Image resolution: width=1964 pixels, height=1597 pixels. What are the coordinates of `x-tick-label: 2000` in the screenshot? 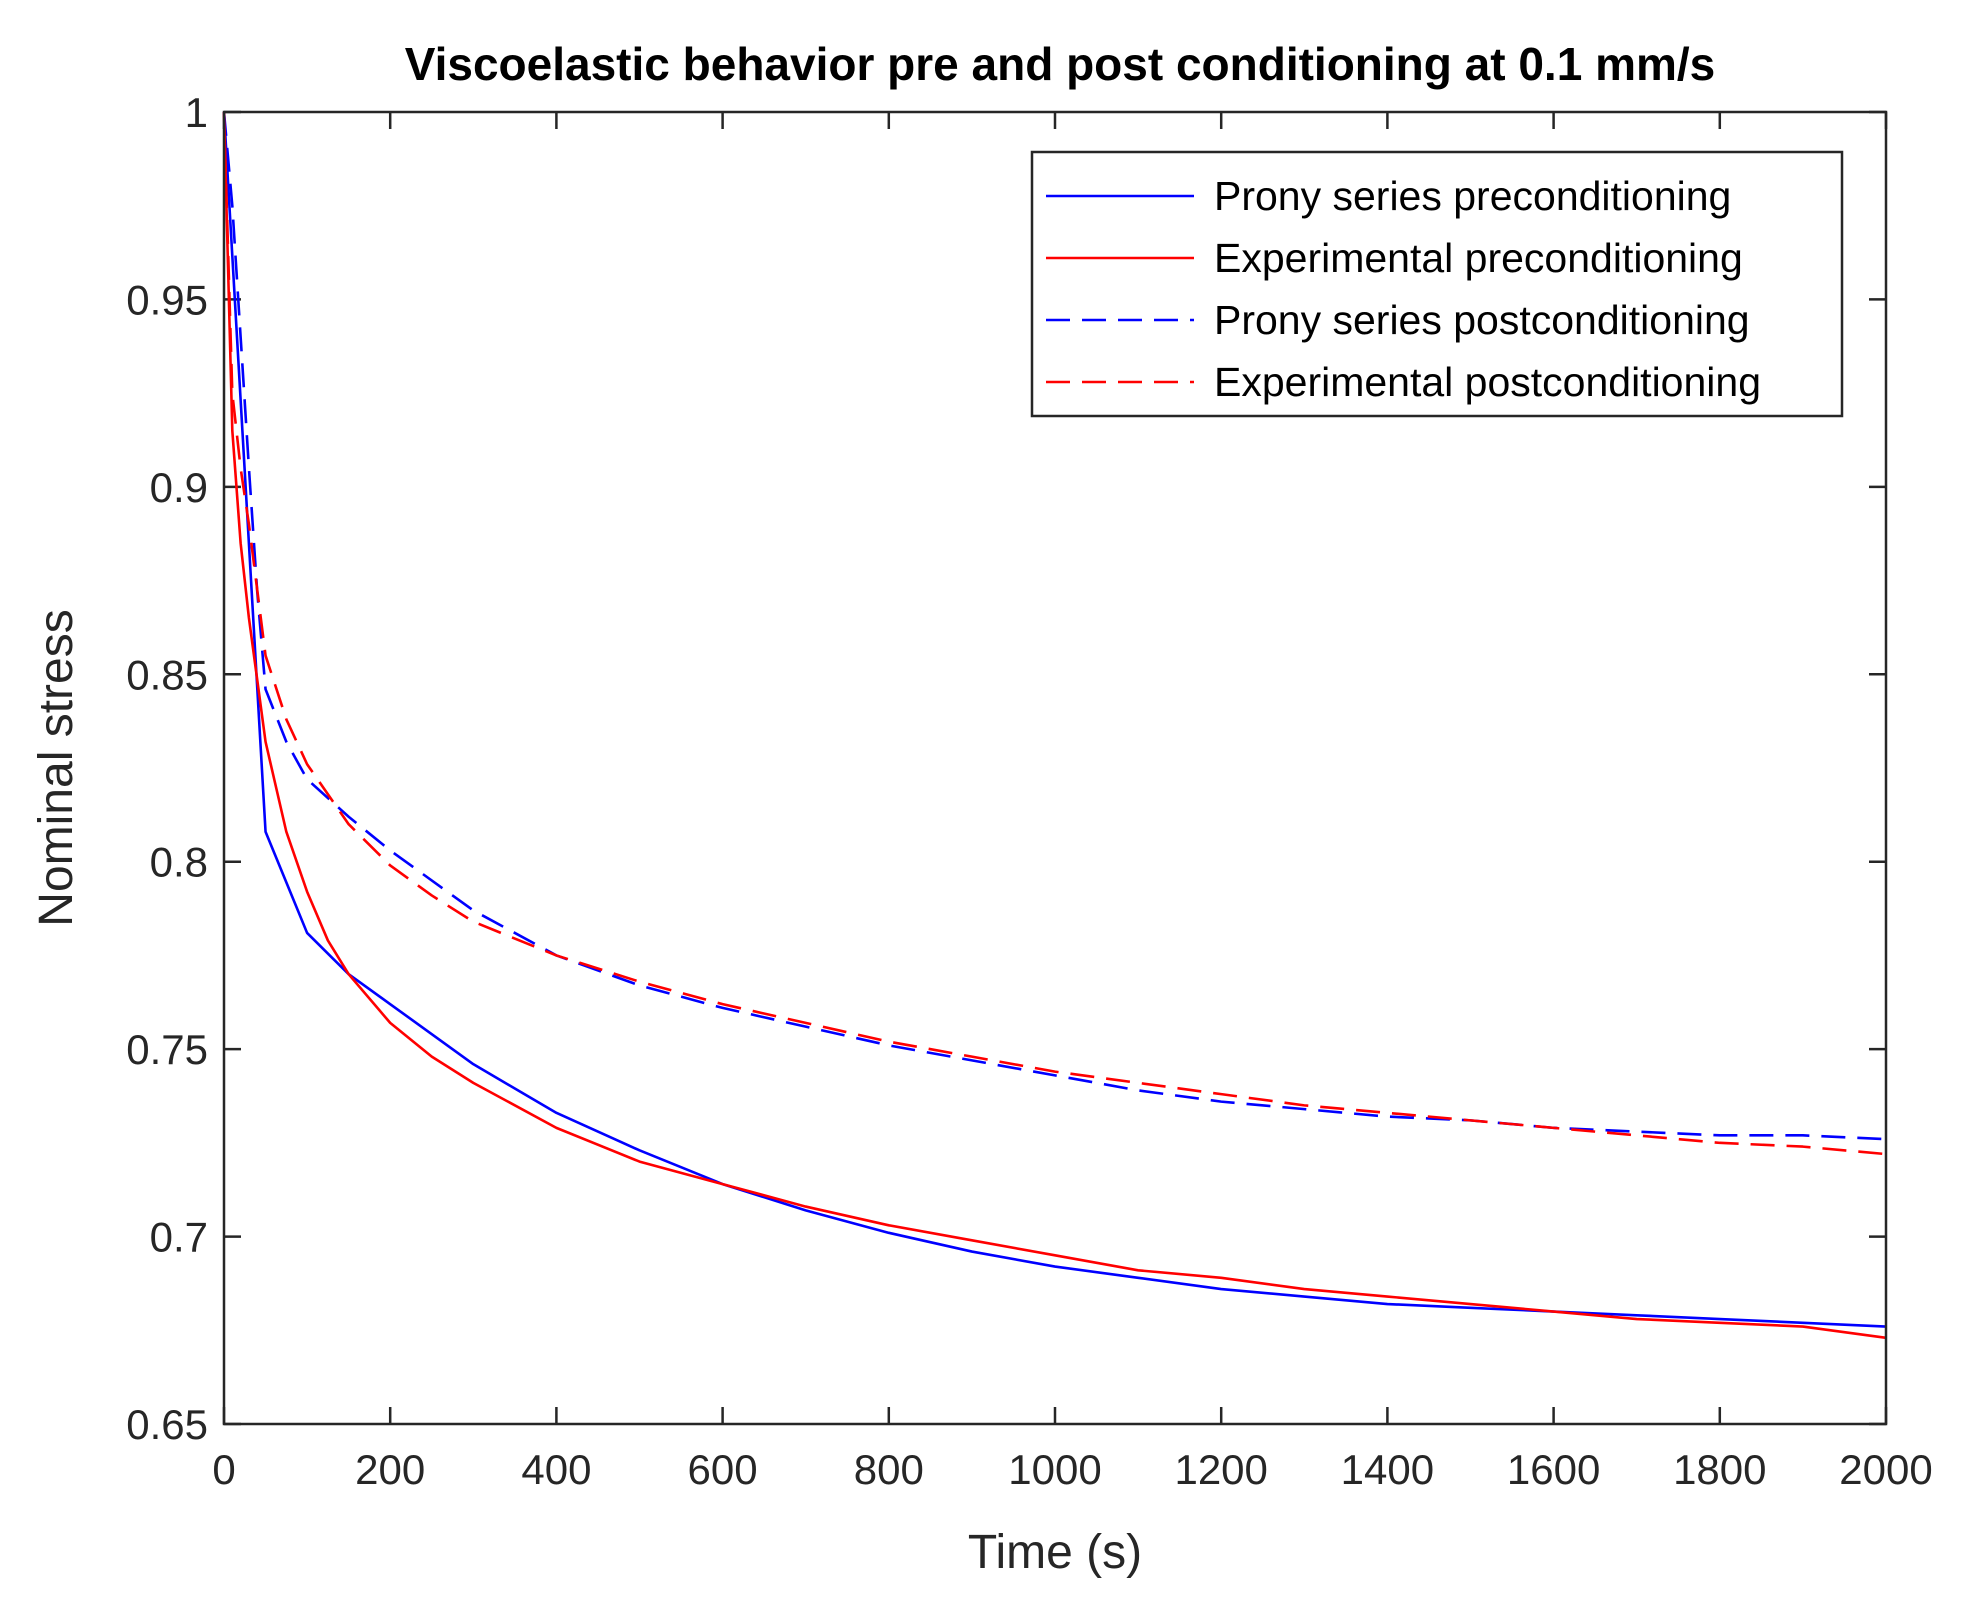 It's located at (1885, 1469).